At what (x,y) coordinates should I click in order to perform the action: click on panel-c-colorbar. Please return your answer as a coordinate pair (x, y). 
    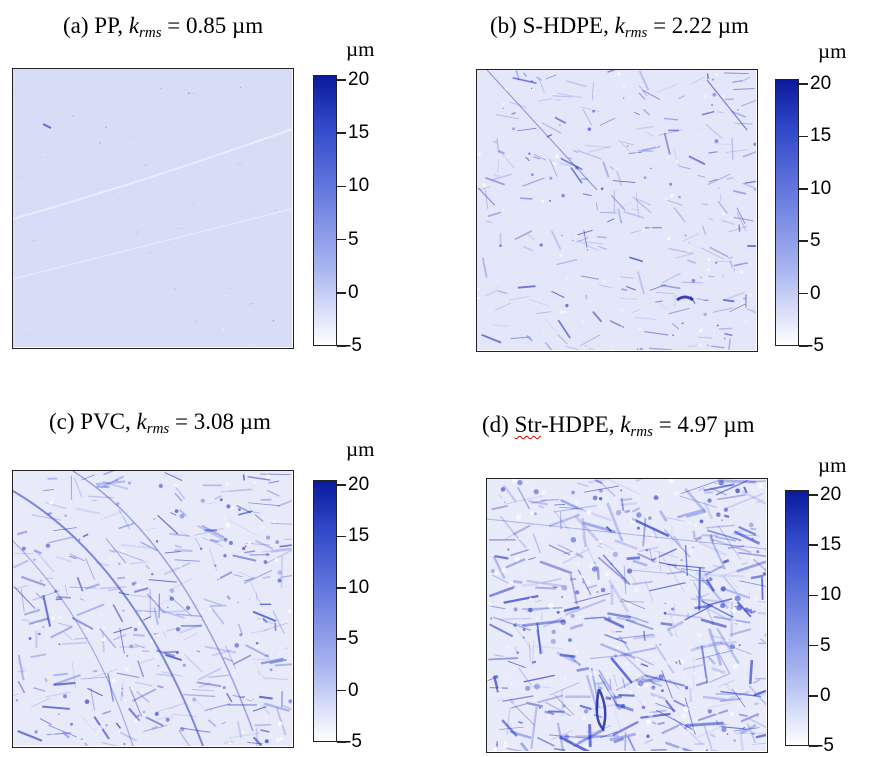
    Looking at the image, I should click on (325, 611).